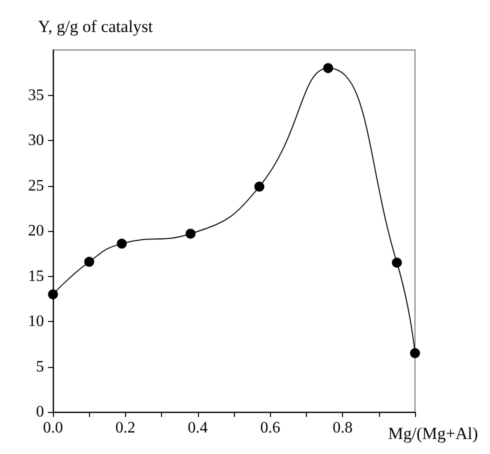  I want to click on x-axis-title: Mg/(Mg+Al), so click(433, 433).